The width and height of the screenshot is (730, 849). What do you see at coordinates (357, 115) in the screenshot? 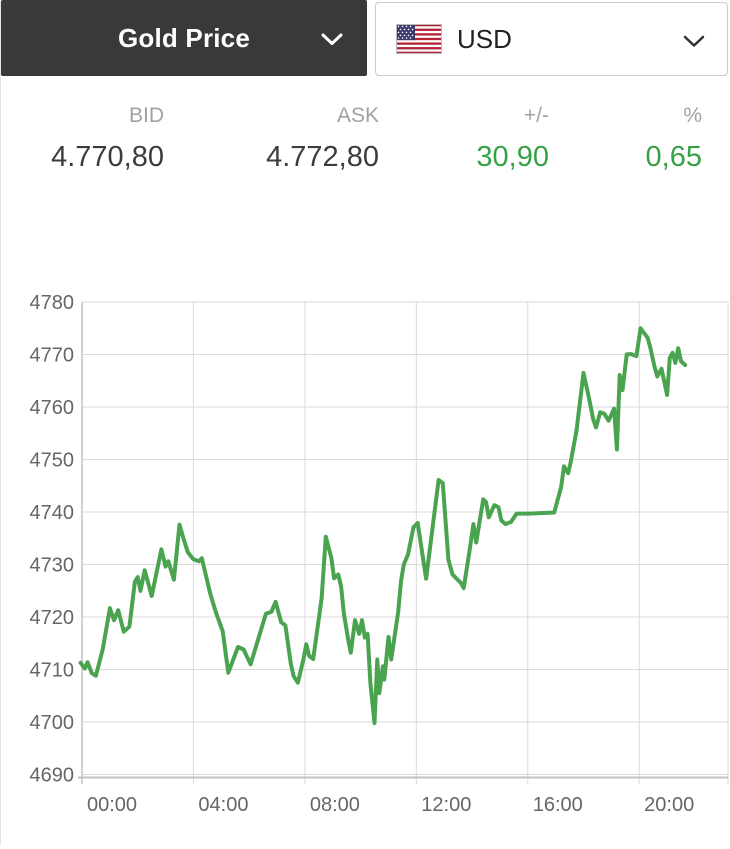
I see `ask-label: ASK` at bounding box center [357, 115].